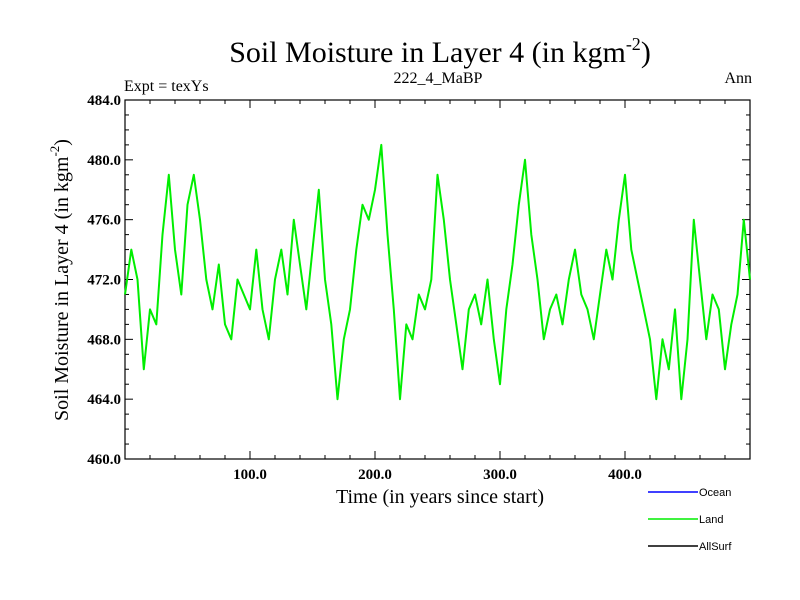 This screenshot has width=800, height=600. What do you see at coordinates (715, 547) in the screenshot?
I see `legend-label-allsurf: AllSurf` at bounding box center [715, 547].